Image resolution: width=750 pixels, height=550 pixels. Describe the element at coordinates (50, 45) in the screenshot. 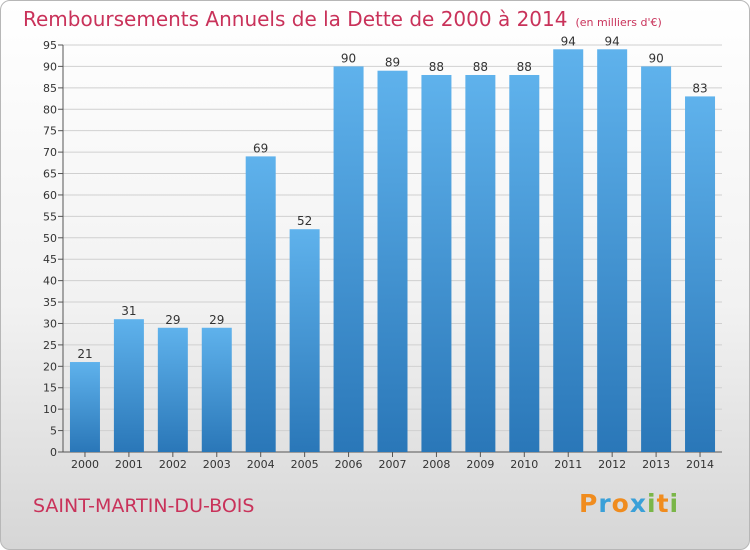

I see `y-tick-label: 95` at that location.